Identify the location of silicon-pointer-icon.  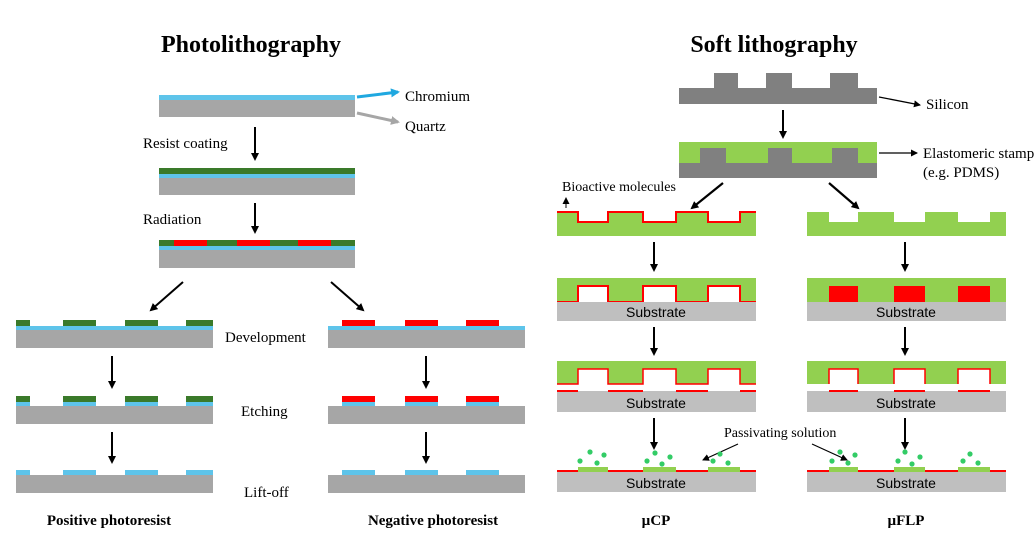
(899, 102).